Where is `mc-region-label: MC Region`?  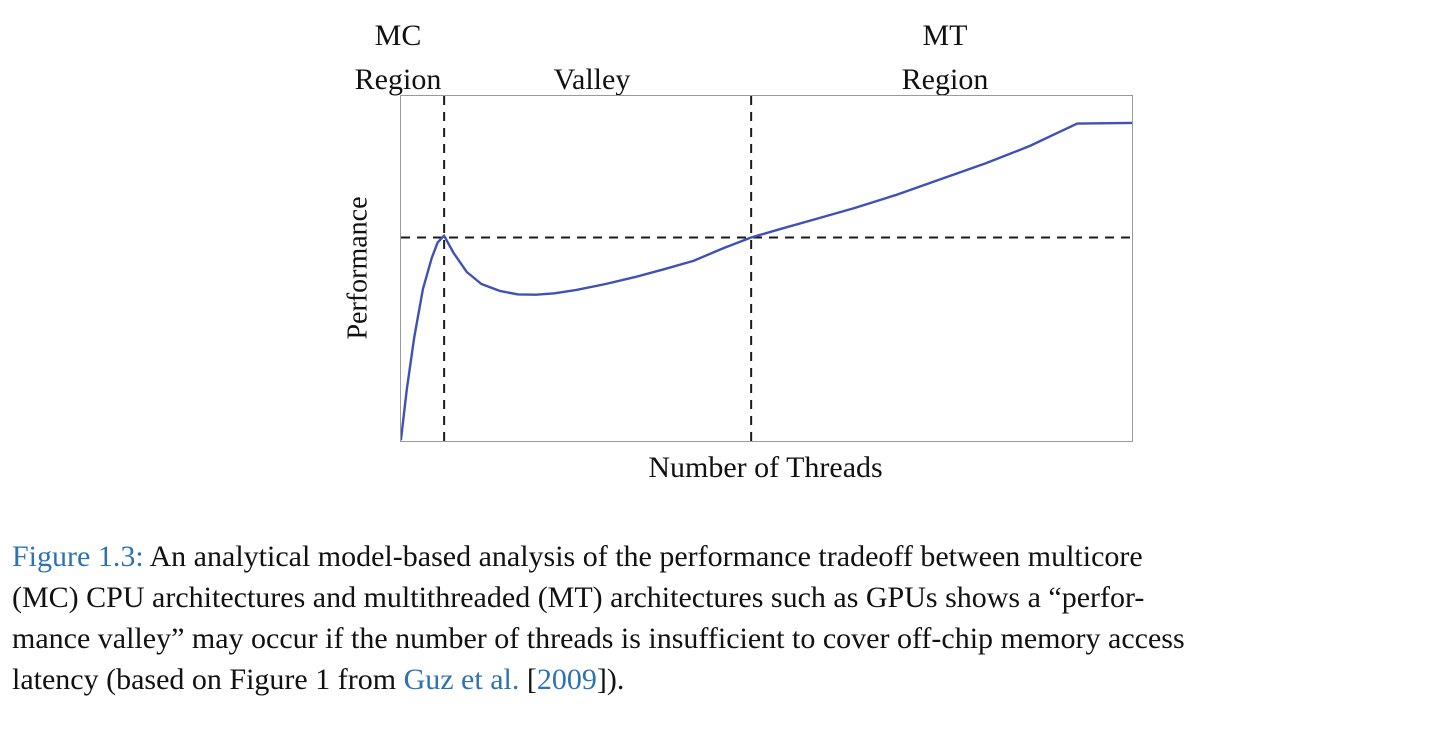
mc-region-label: MC Region is located at coordinates (398, 58).